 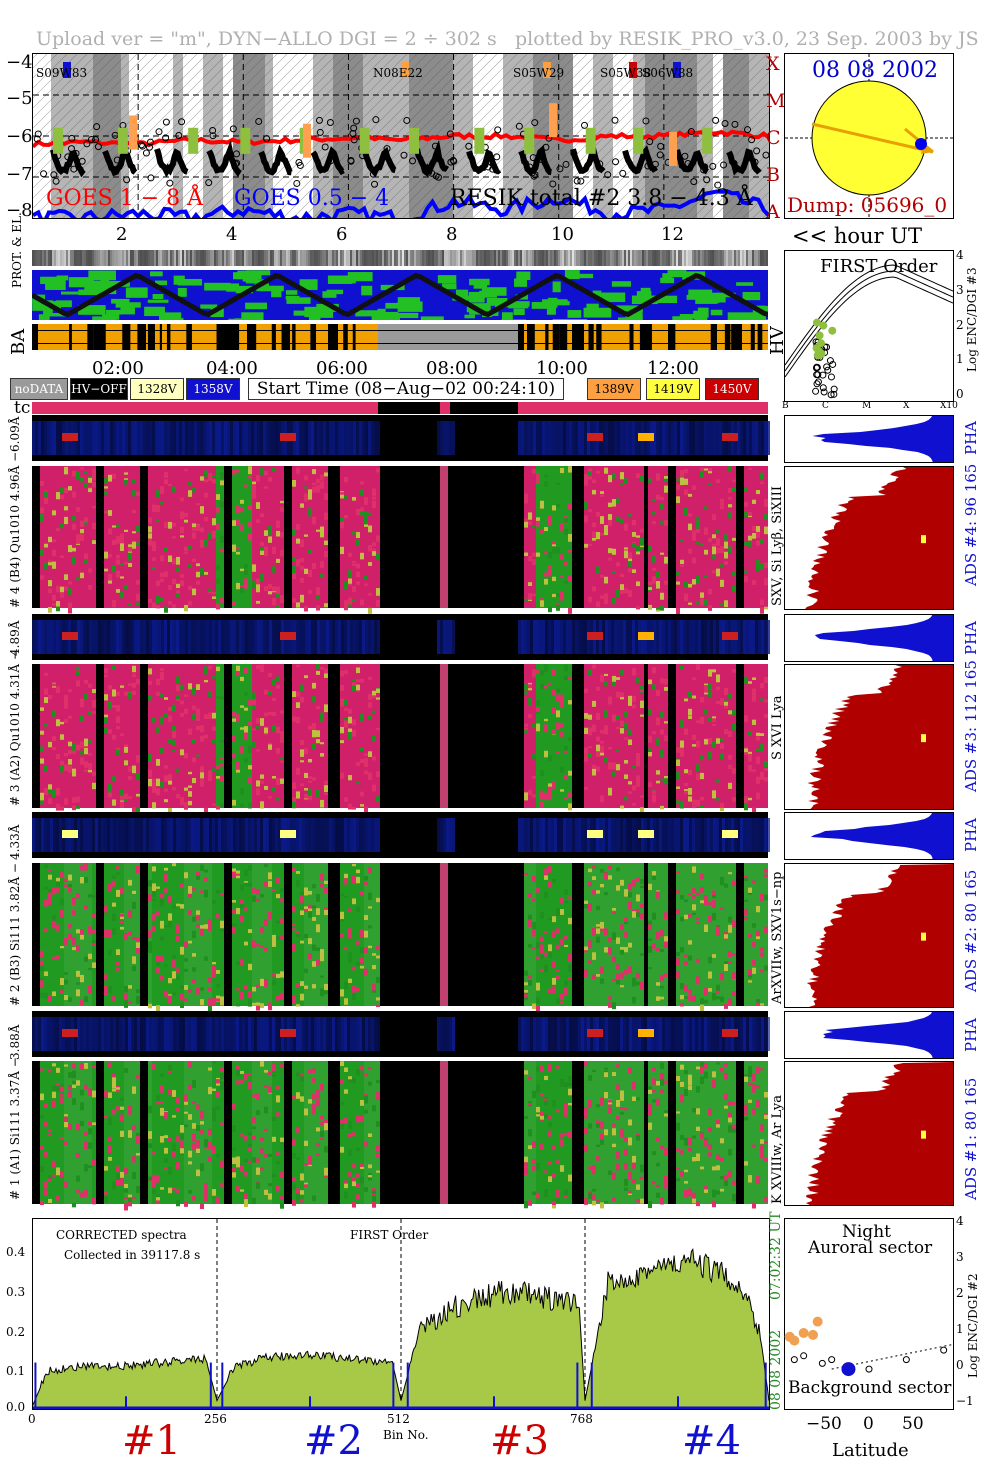 I want to click on region-label: N08E22, so click(x=398, y=73).